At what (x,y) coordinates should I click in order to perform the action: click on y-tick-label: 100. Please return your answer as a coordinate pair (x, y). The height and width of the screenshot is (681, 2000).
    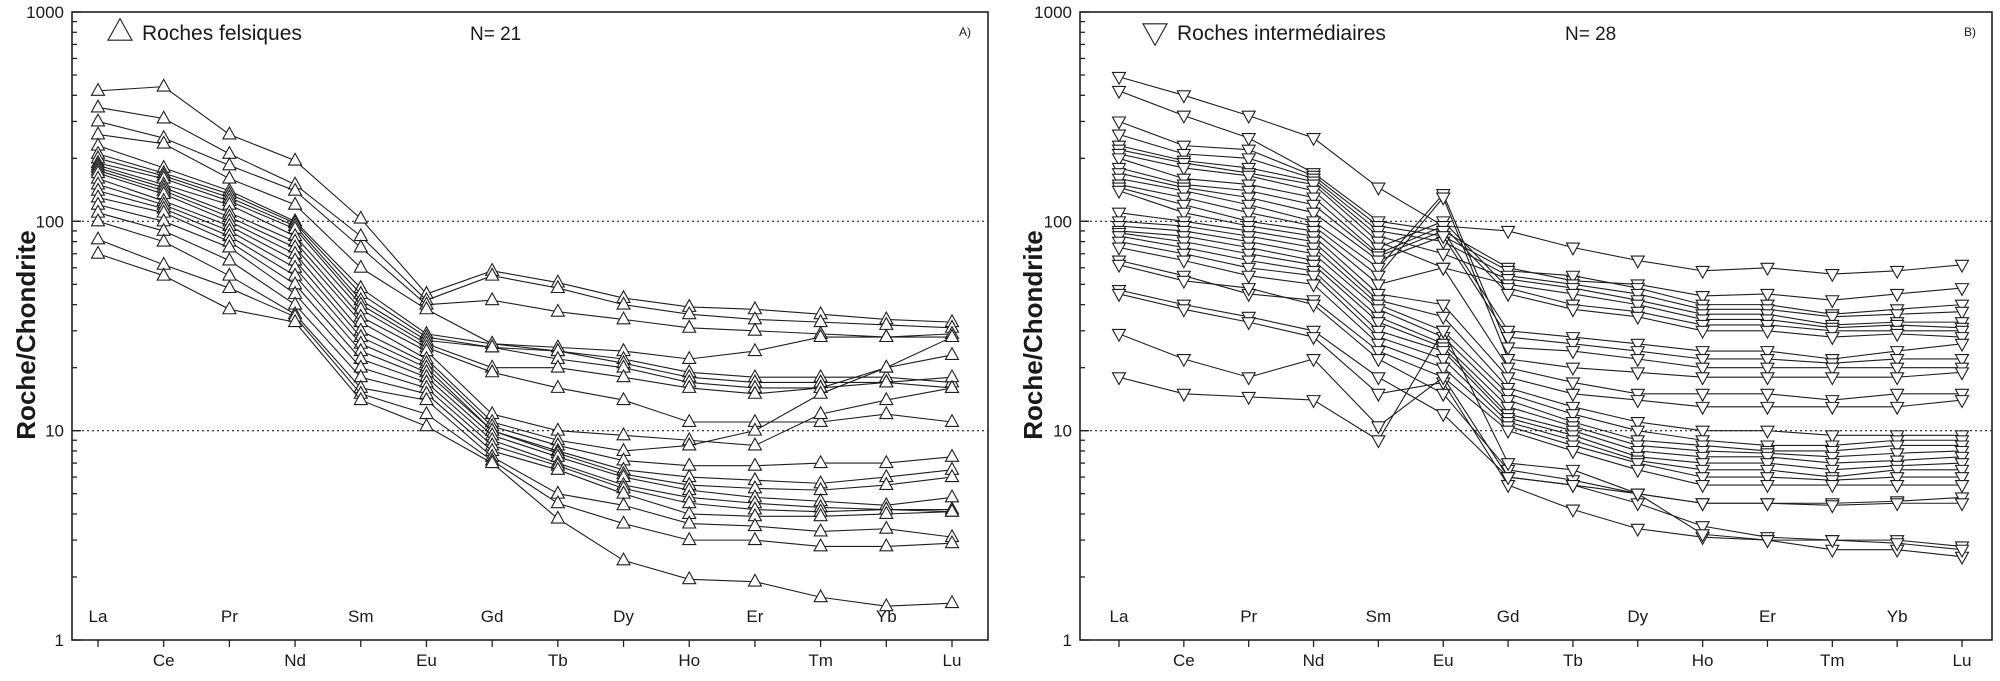
    Looking at the image, I should click on (1058, 221).